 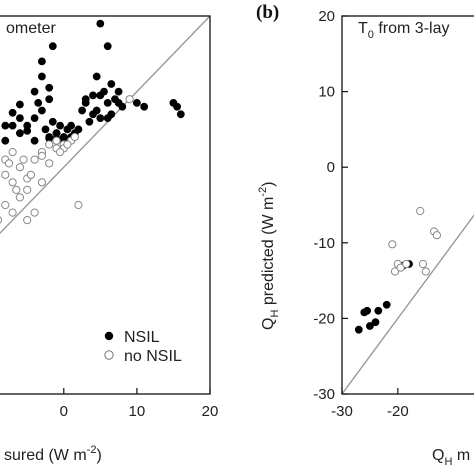 I want to click on panel-a-title: ometer, so click(x=31, y=28).